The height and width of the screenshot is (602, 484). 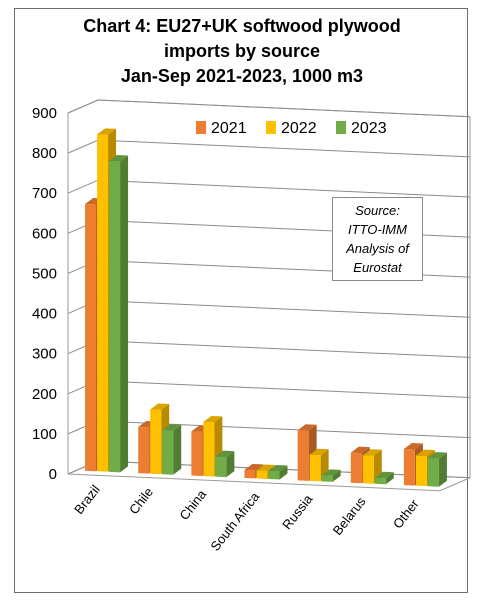 What do you see at coordinates (192, 504) in the screenshot?
I see `x-tick-label: China` at bounding box center [192, 504].